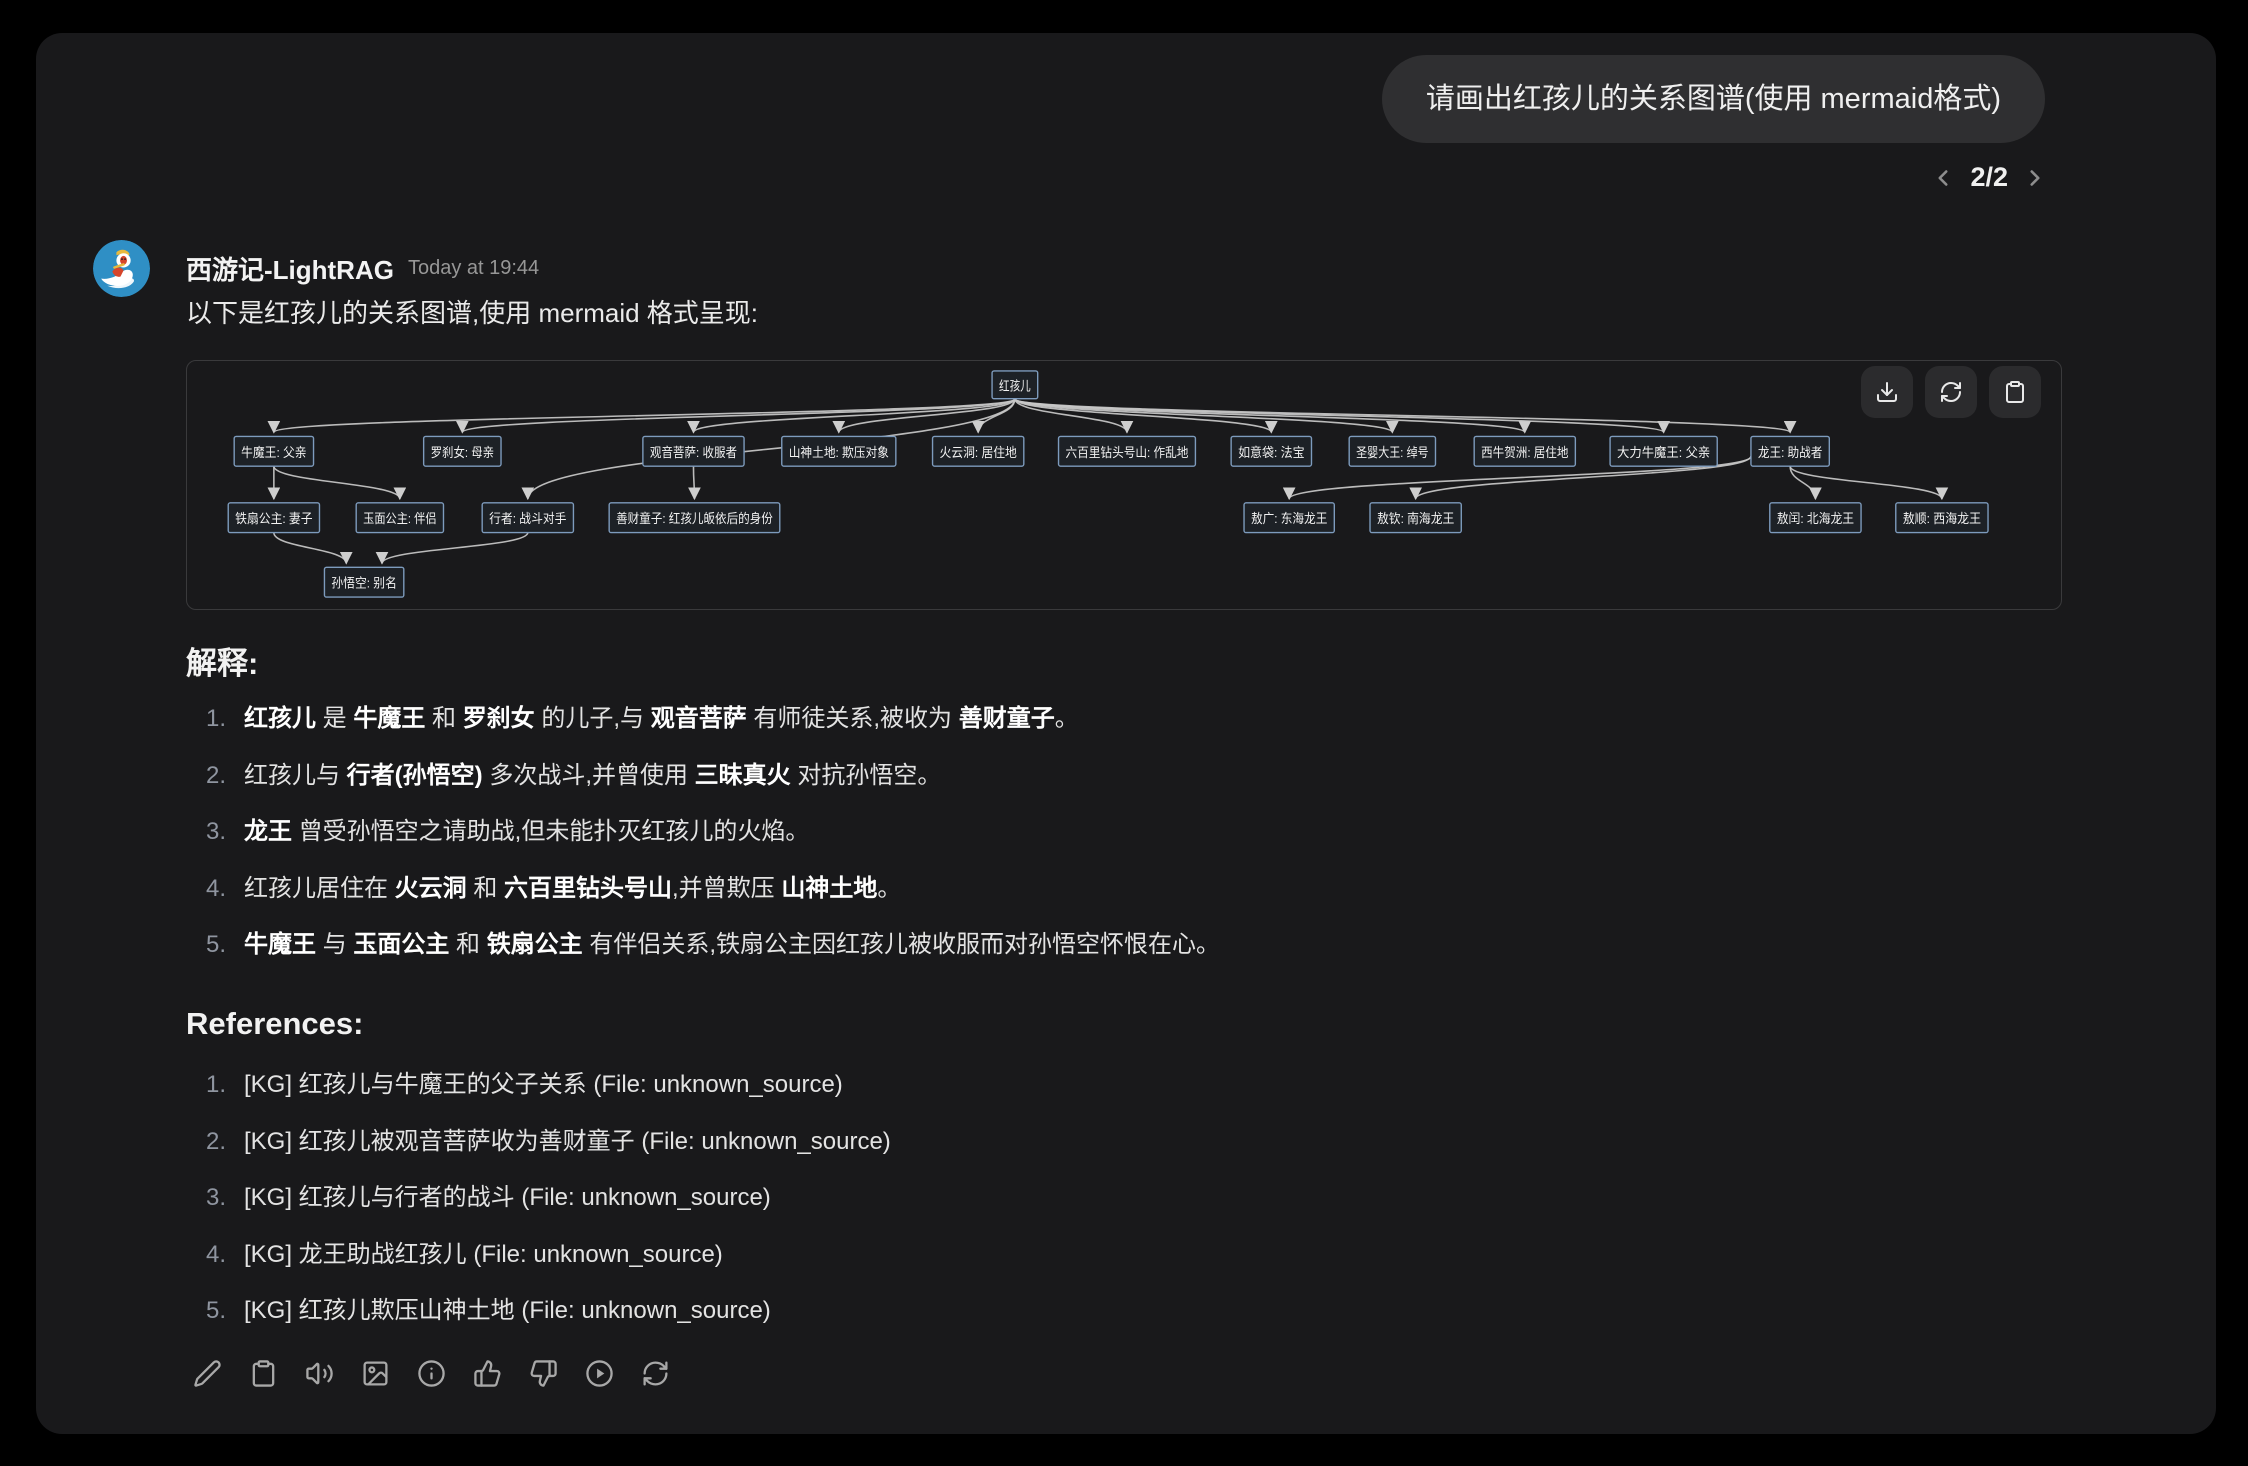  Describe the element at coordinates (273, 452) in the screenshot. I see `svg-text: 牛魔王: 父亲` at that location.